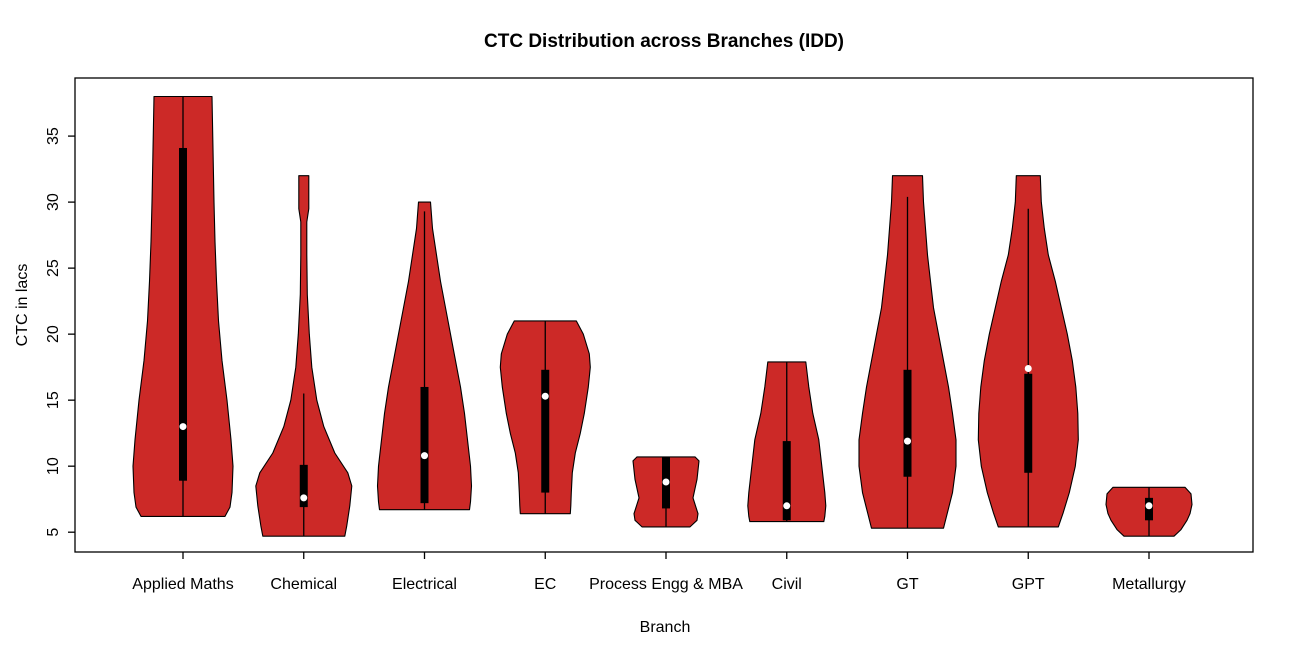 The height and width of the screenshot is (658, 1294). I want to click on x-tick-label: EC, so click(545, 584).